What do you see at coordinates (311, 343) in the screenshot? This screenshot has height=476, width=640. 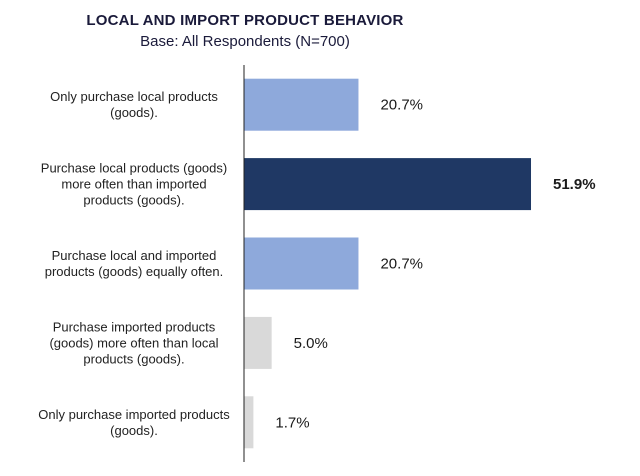 I see `value-label-4: 5.0%` at bounding box center [311, 343].